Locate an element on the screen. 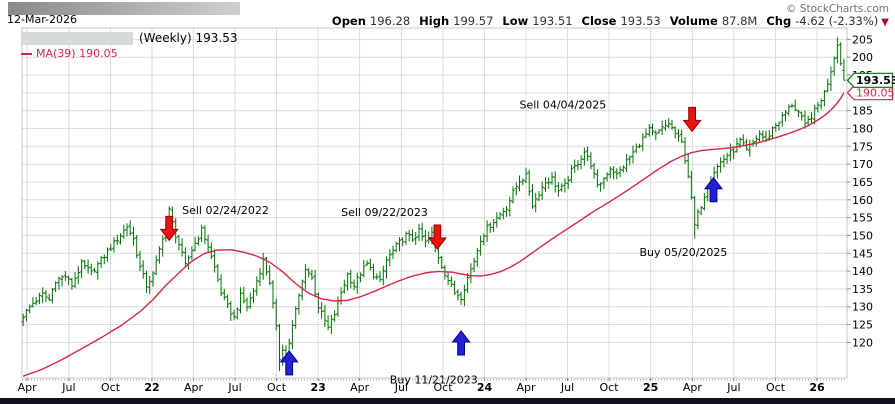  y-axis-tick-label: 205 is located at coordinates (862, 39).